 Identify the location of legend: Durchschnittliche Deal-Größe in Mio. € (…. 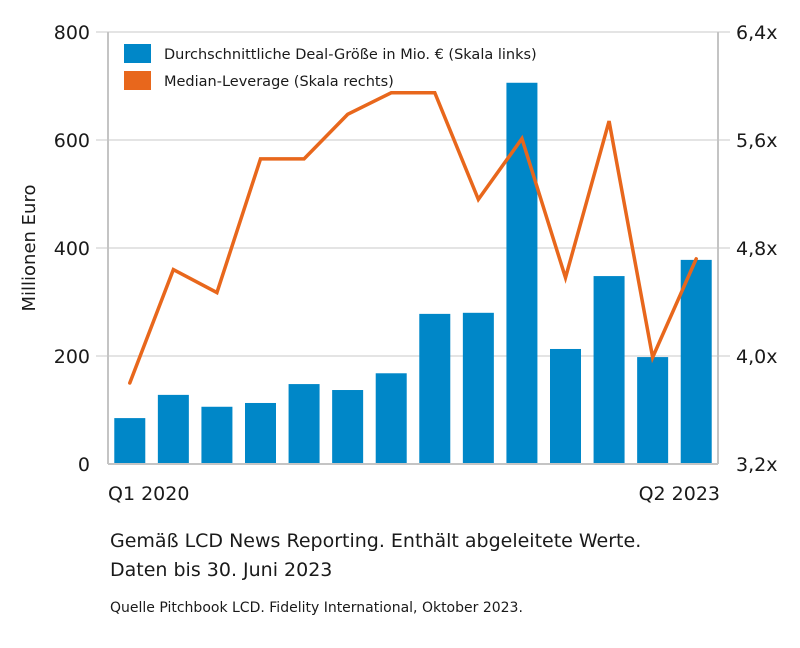
(330, 67).